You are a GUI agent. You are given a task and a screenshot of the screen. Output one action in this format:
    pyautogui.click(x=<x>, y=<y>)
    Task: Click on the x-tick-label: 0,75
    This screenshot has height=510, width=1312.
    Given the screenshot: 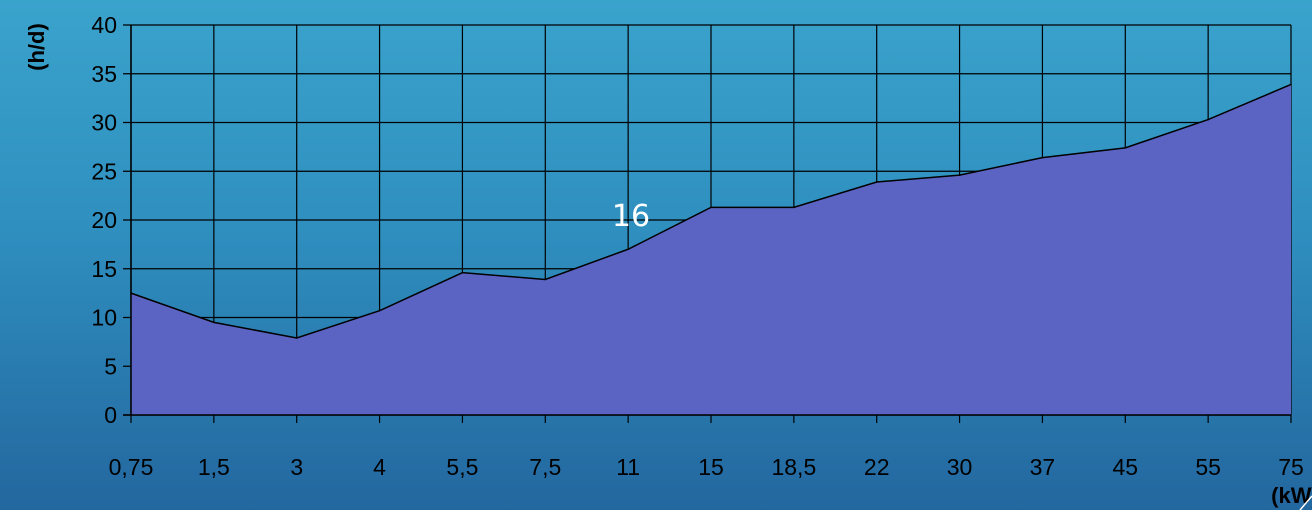 What is the action you would take?
    pyautogui.click(x=131, y=467)
    